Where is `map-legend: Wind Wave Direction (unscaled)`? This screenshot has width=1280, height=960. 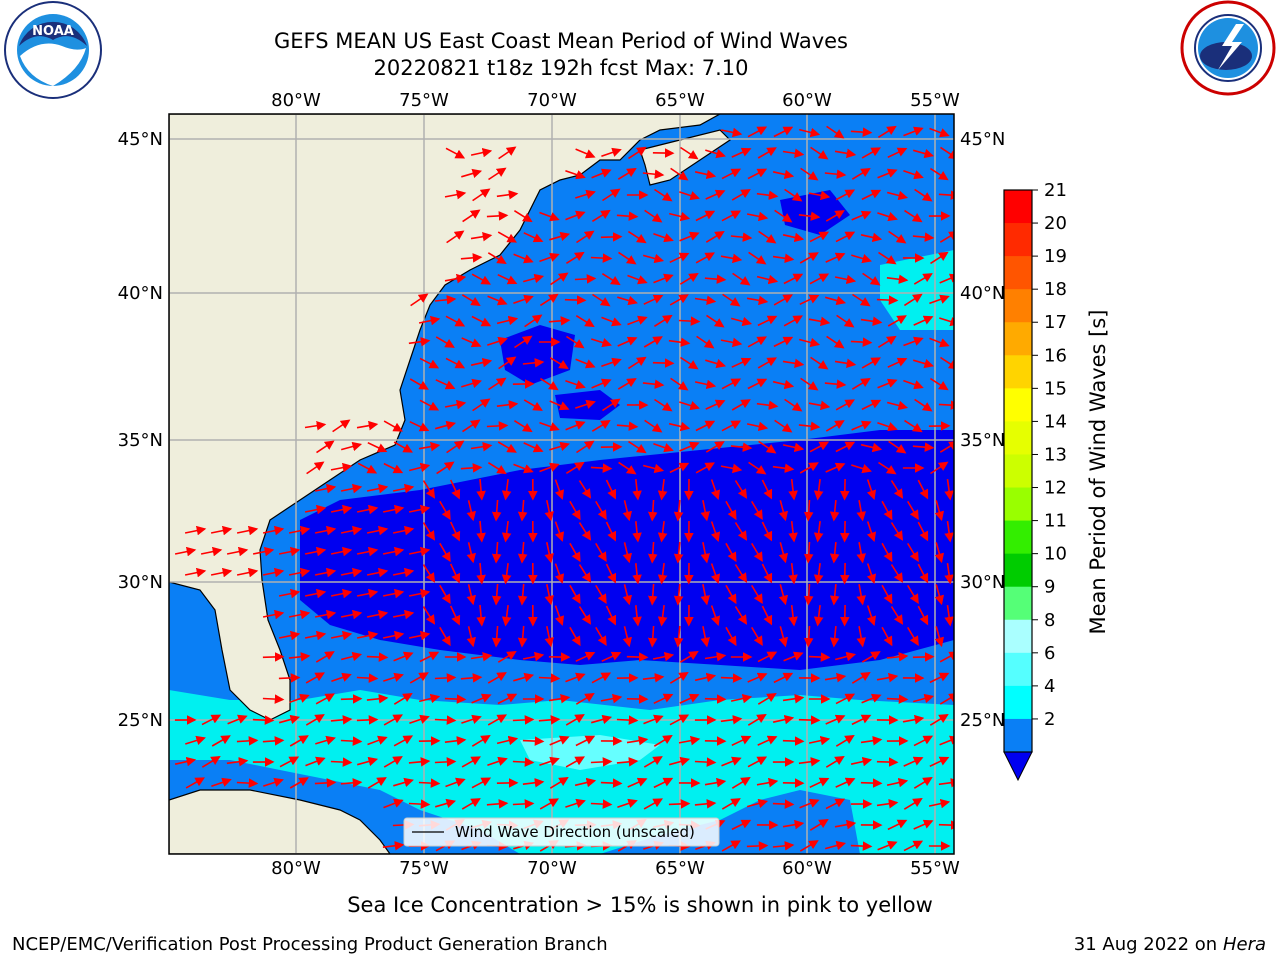
map-legend: Wind Wave Direction (unscaled) is located at coordinates (561, 832).